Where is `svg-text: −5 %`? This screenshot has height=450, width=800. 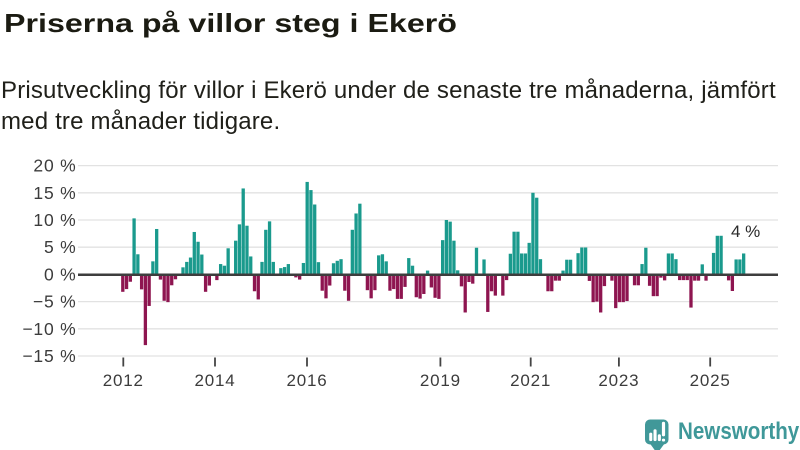 svg-text: −5 % is located at coordinates (55, 302).